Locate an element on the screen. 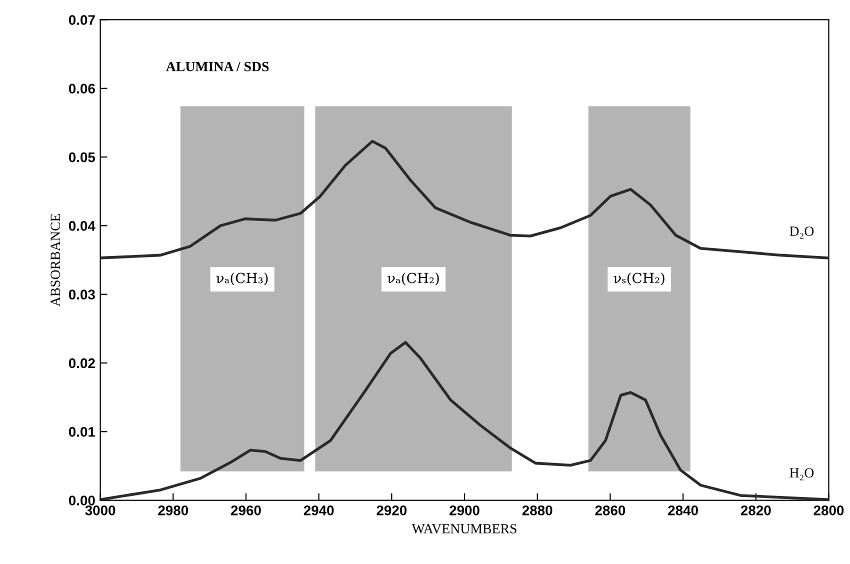 Image resolution: width=850 pixels, height=564 pixels. x-tick-label: 2980 is located at coordinates (173, 510).